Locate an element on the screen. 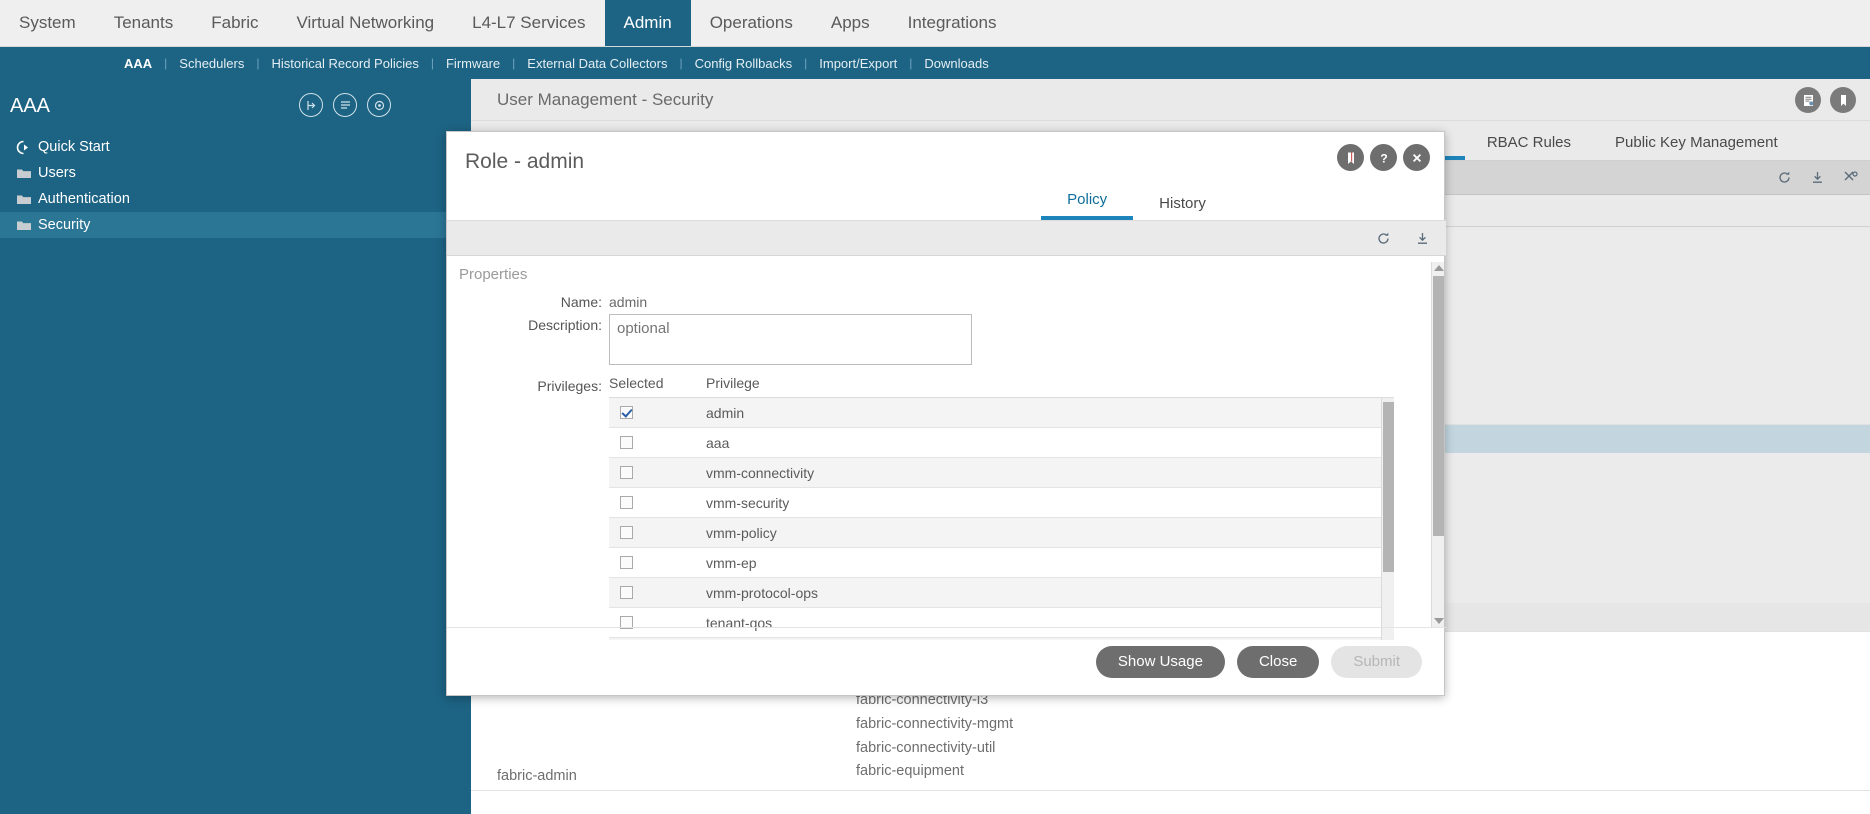 Image resolution: width=1870 pixels, height=814 pixels. privileges-field-label: Privileges: is located at coordinates (569, 386).